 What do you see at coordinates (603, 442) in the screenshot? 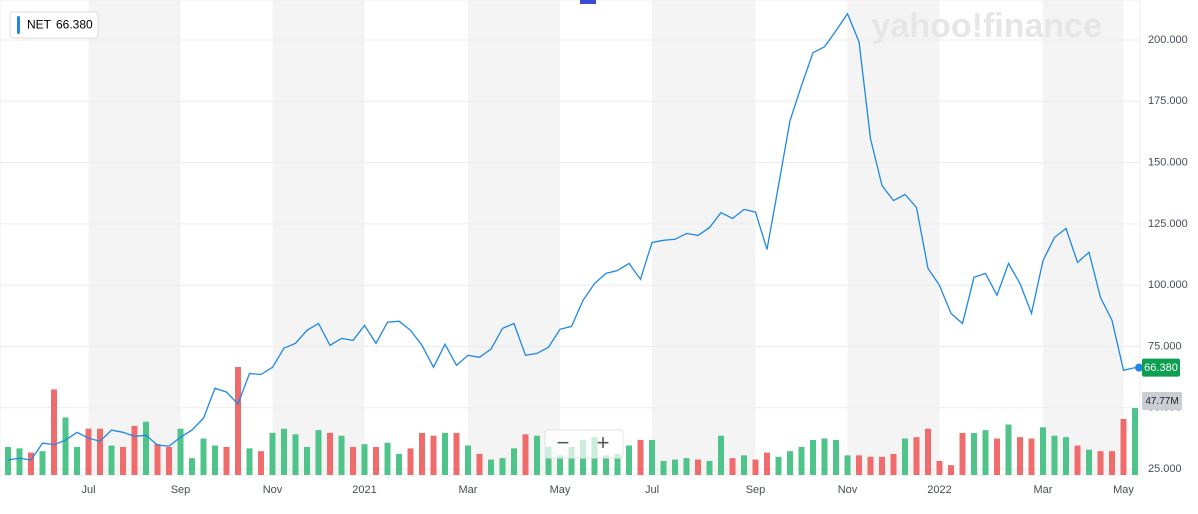
I see `zoom-in: +` at bounding box center [603, 442].